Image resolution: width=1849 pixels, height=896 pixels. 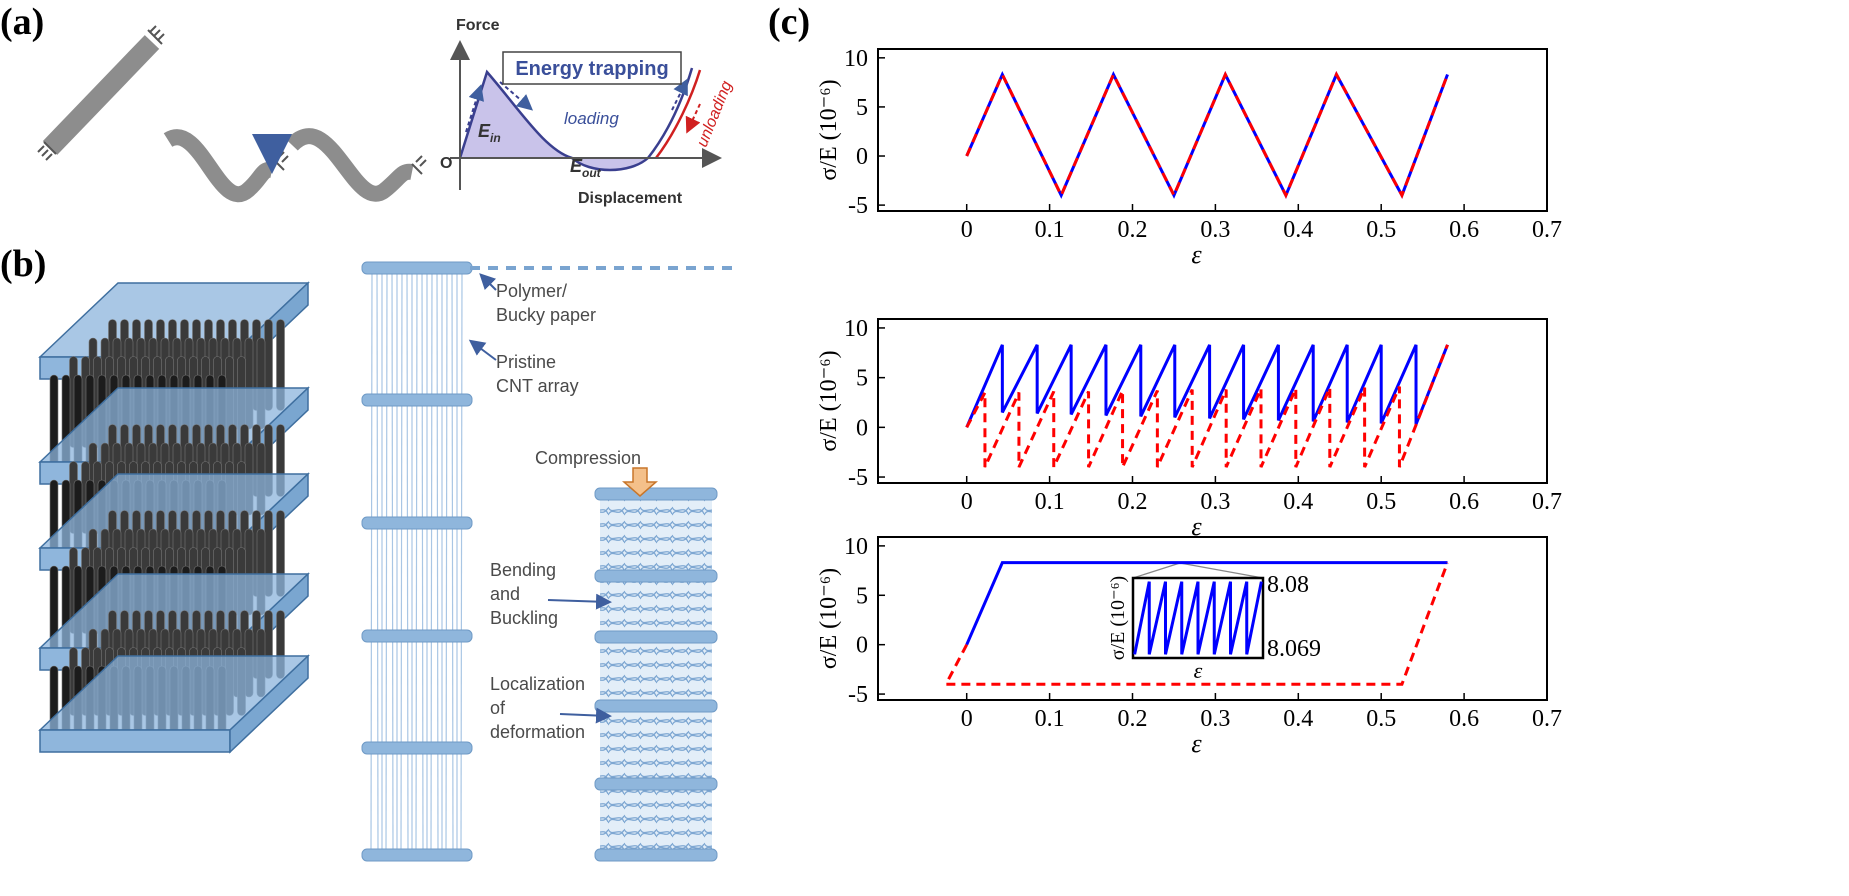 I want to click on y-tick-label: 8.08, so click(x=1288, y=585).